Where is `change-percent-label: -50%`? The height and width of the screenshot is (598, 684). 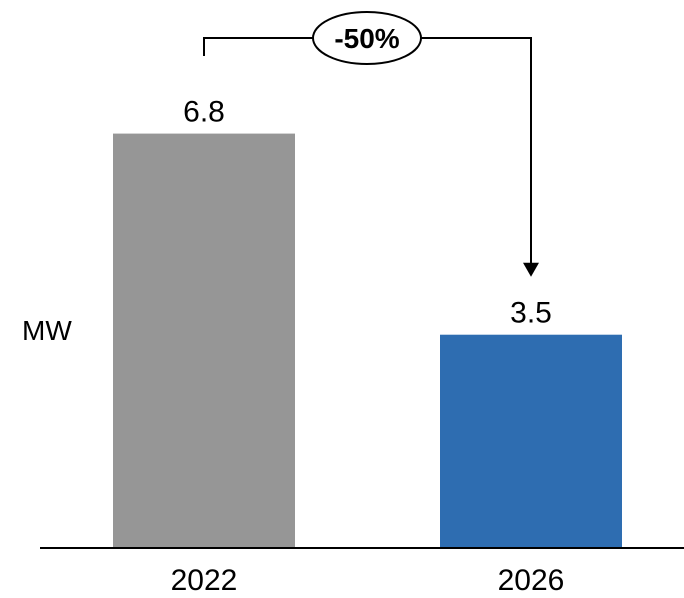 change-percent-label: -50% is located at coordinates (366, 38).